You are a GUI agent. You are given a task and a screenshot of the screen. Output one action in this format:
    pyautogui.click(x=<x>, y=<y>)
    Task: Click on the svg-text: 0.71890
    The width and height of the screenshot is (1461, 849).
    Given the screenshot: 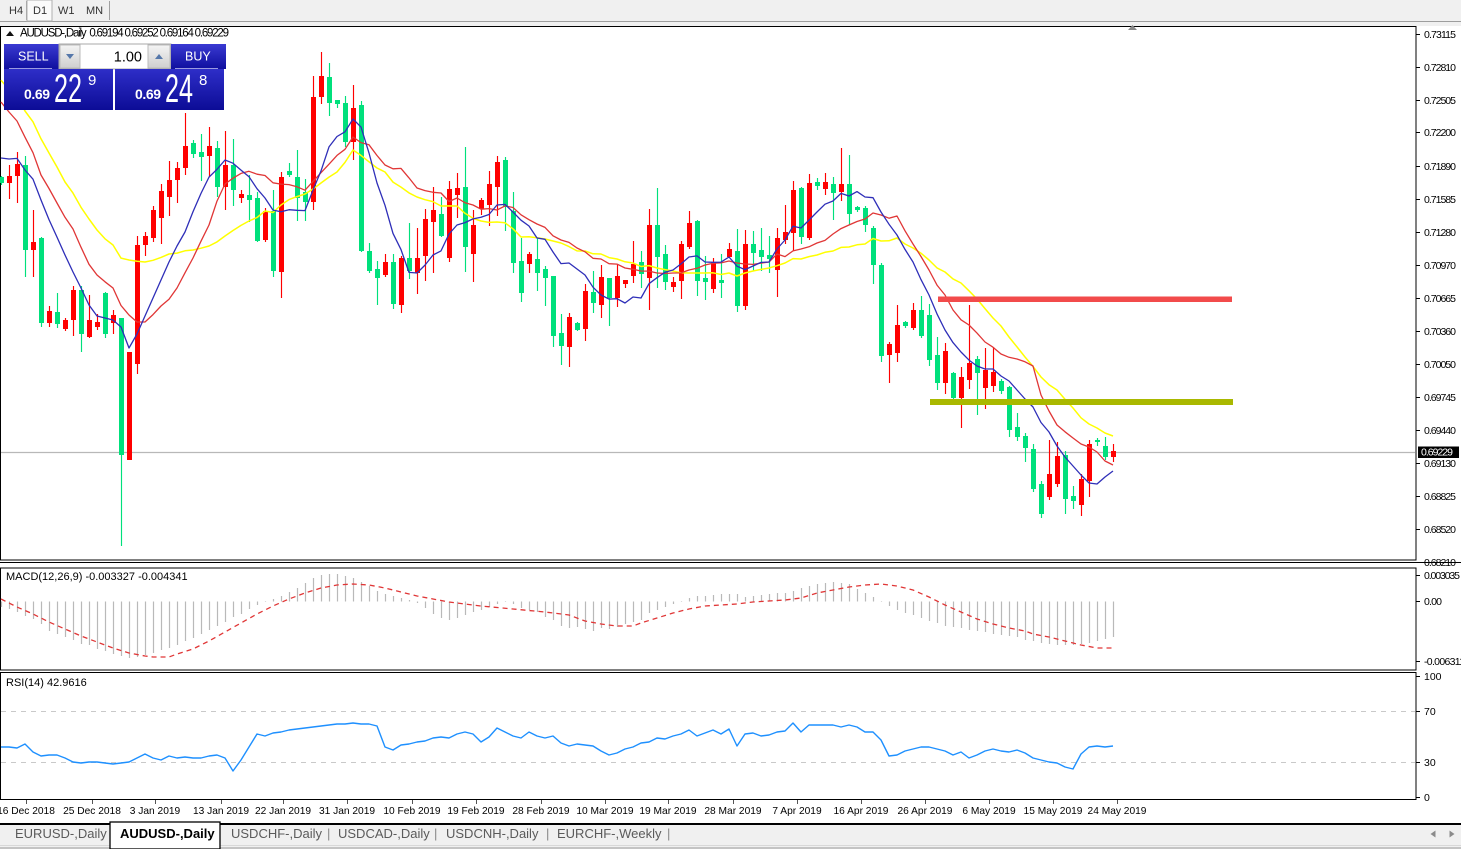 What is the action you would take?
    pyautogui.click(x=1440, y=167)
    